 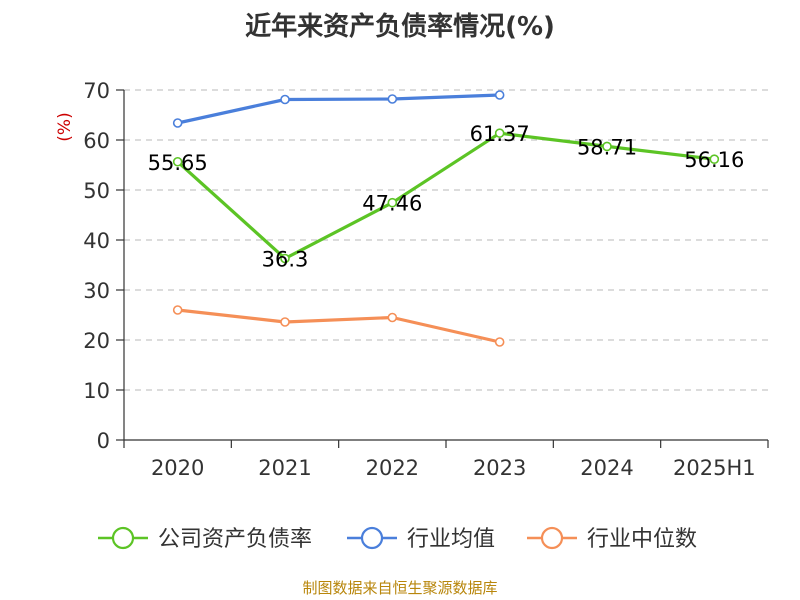 I want to click on x-tick-label: 2025H1, so click(x=714, y=468).